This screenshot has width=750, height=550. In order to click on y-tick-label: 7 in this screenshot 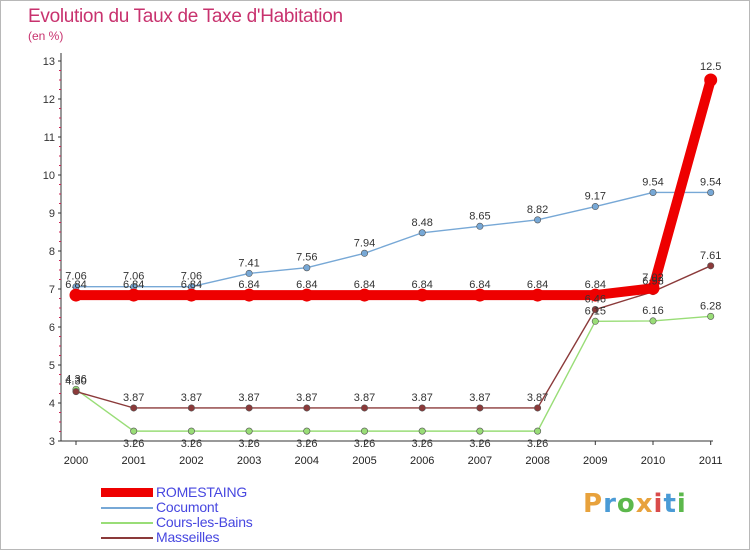, I will do `click(52, 290)`.